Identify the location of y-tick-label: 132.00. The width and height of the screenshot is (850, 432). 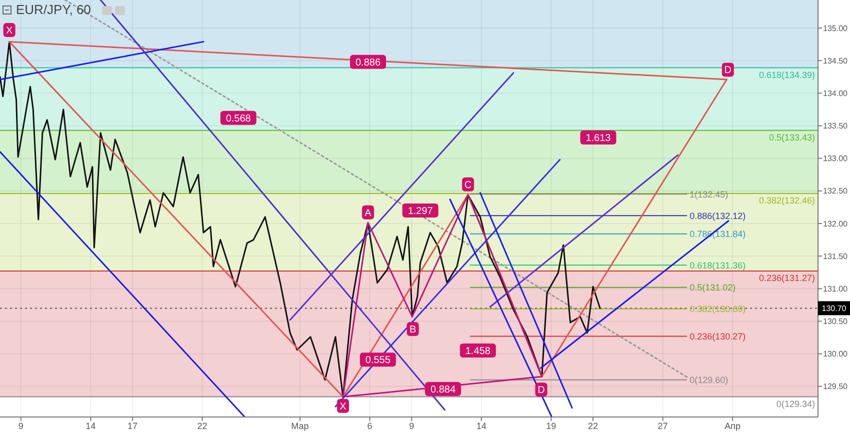
(835, 223).